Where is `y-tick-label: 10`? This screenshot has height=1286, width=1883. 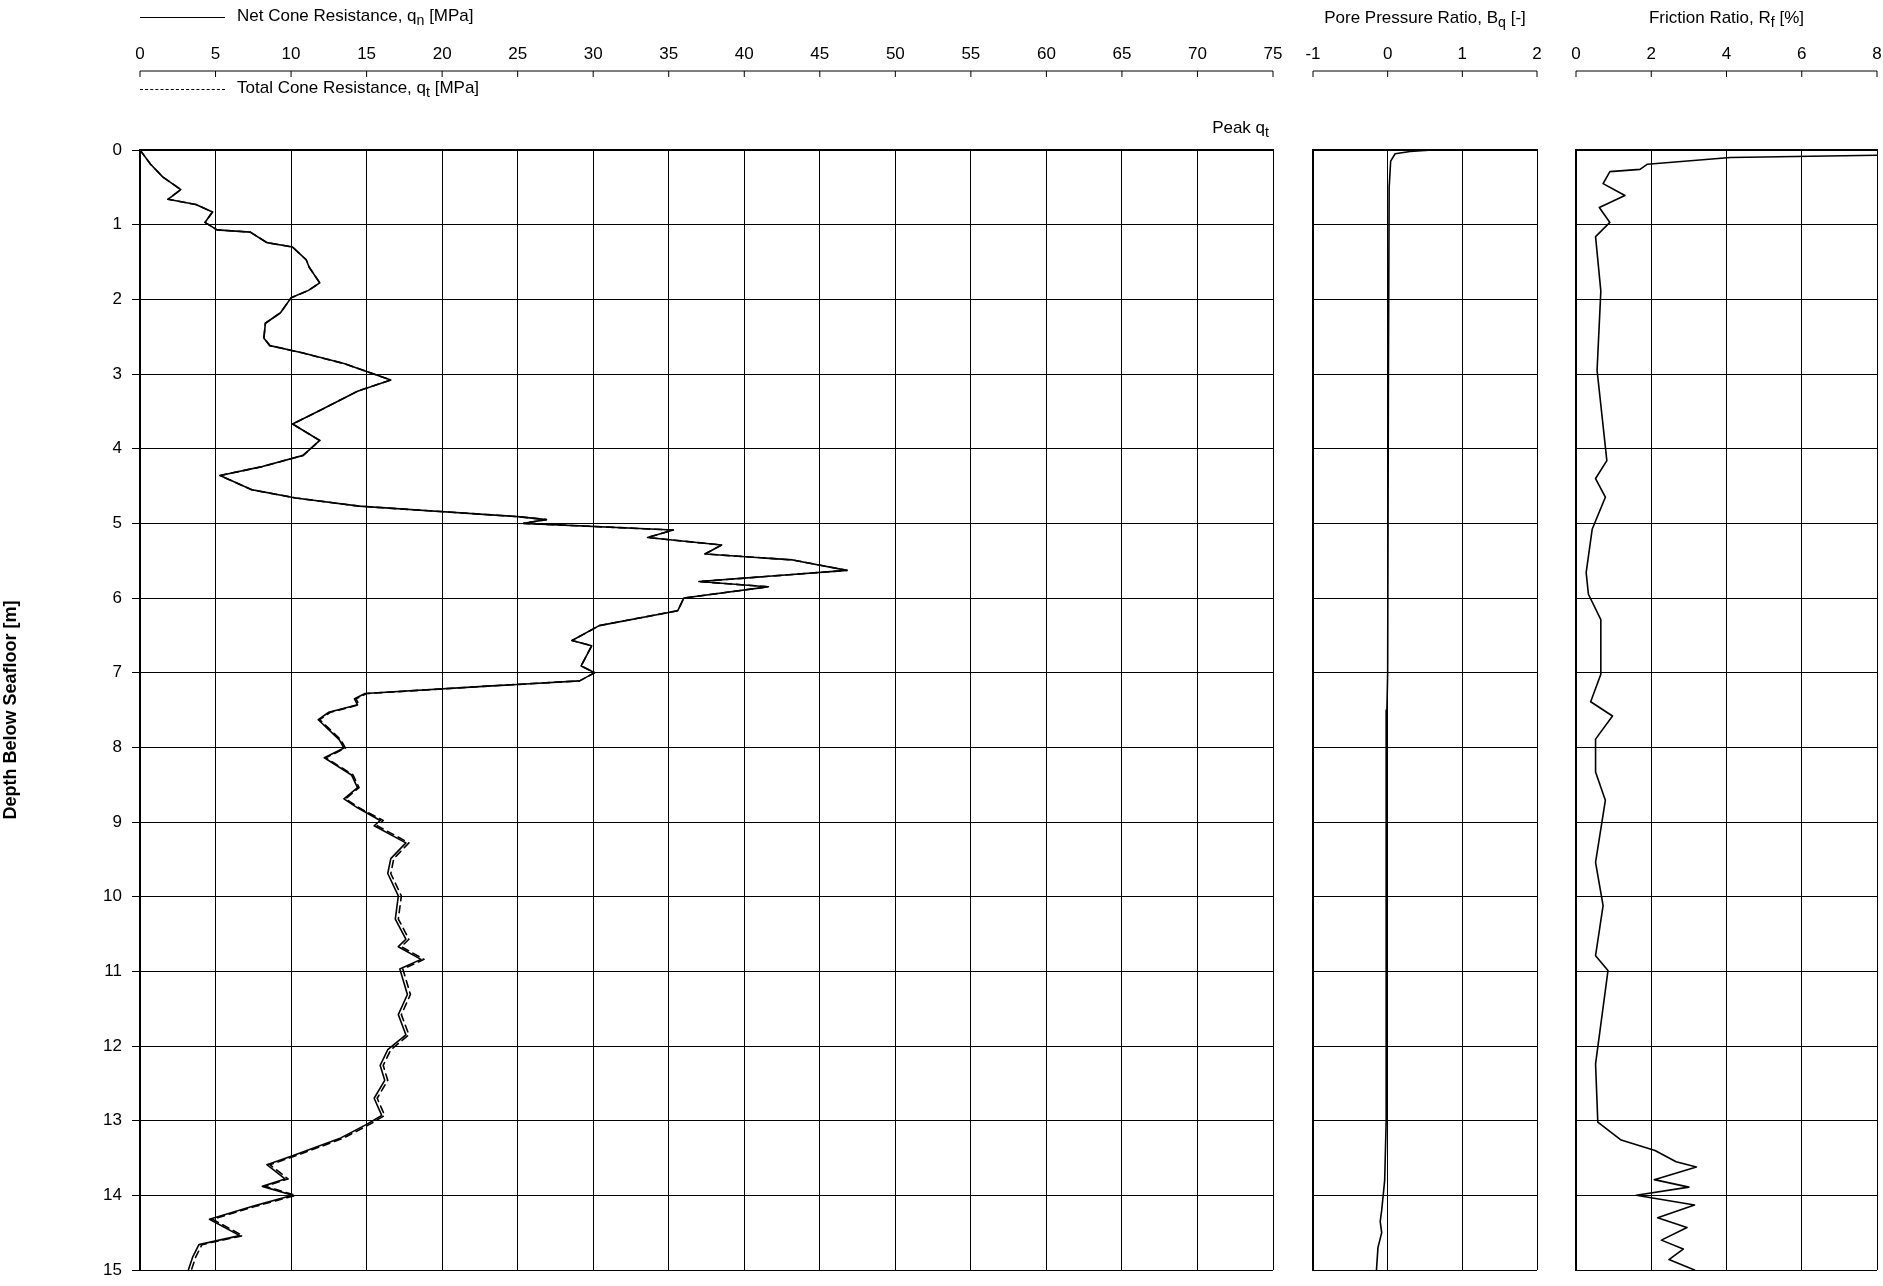 y-tick-label: 10 is located at coordinates (112, 896).